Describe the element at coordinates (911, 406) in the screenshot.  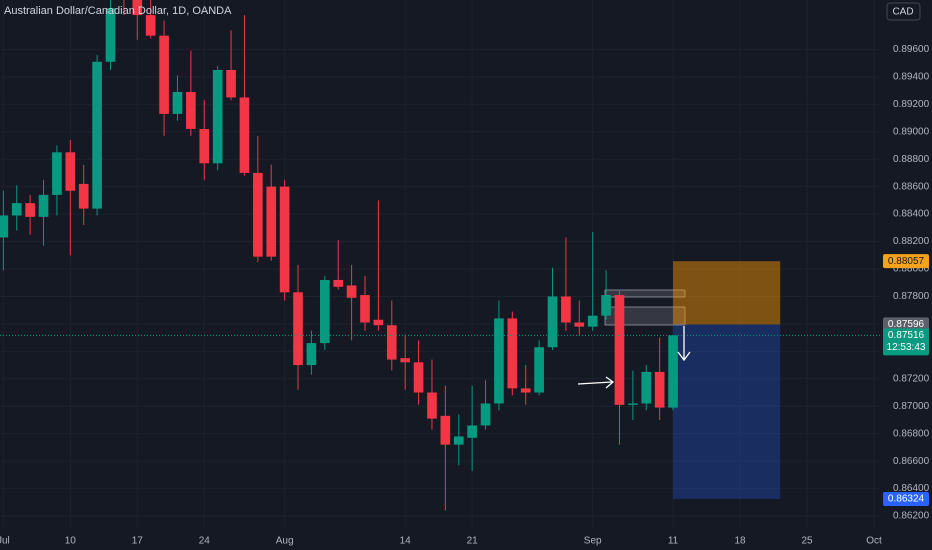
I see `y-tick-label: 0.87000` at that location.